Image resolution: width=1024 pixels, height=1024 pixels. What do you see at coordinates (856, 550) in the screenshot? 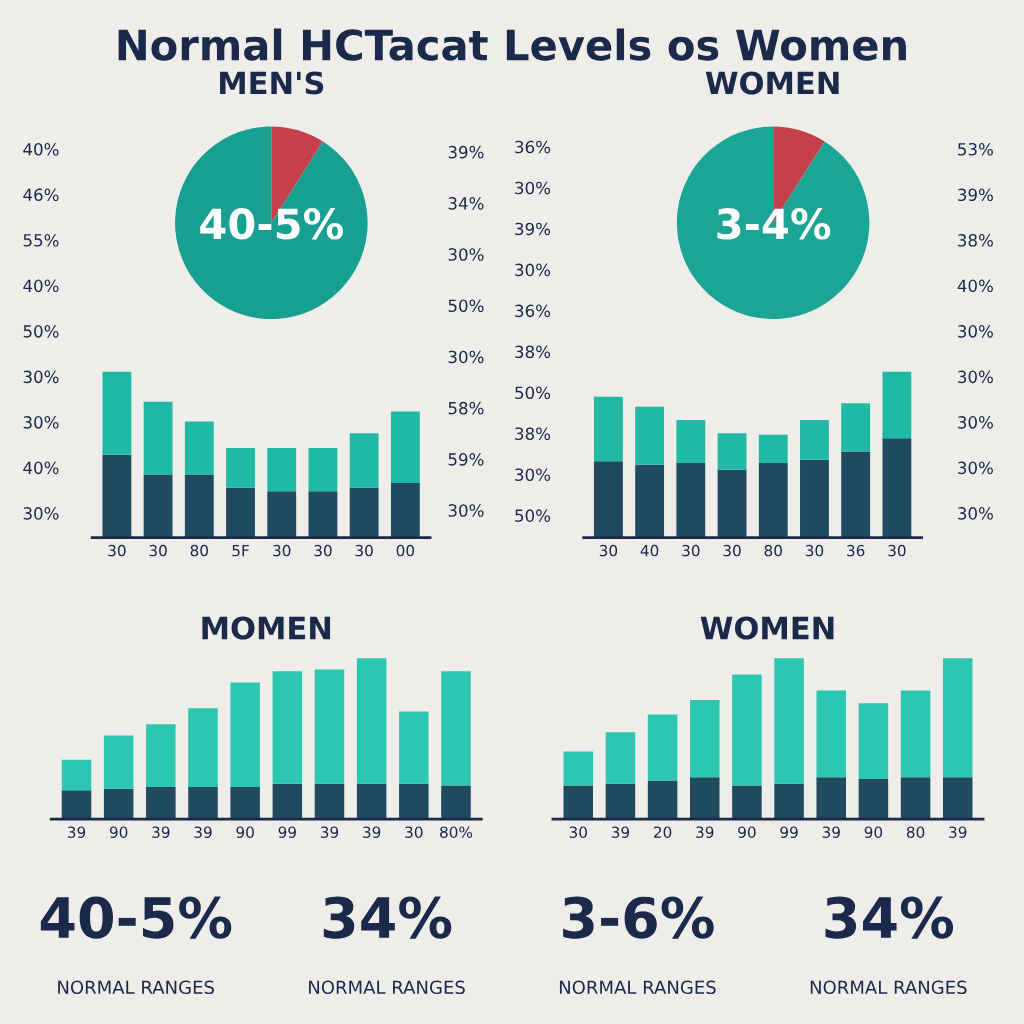
I see `x-tick-label: 36` at bounding box center [856, 550].